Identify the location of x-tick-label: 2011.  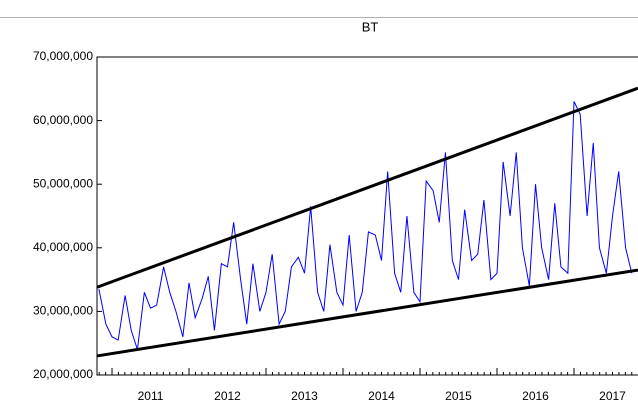
(151, 396).